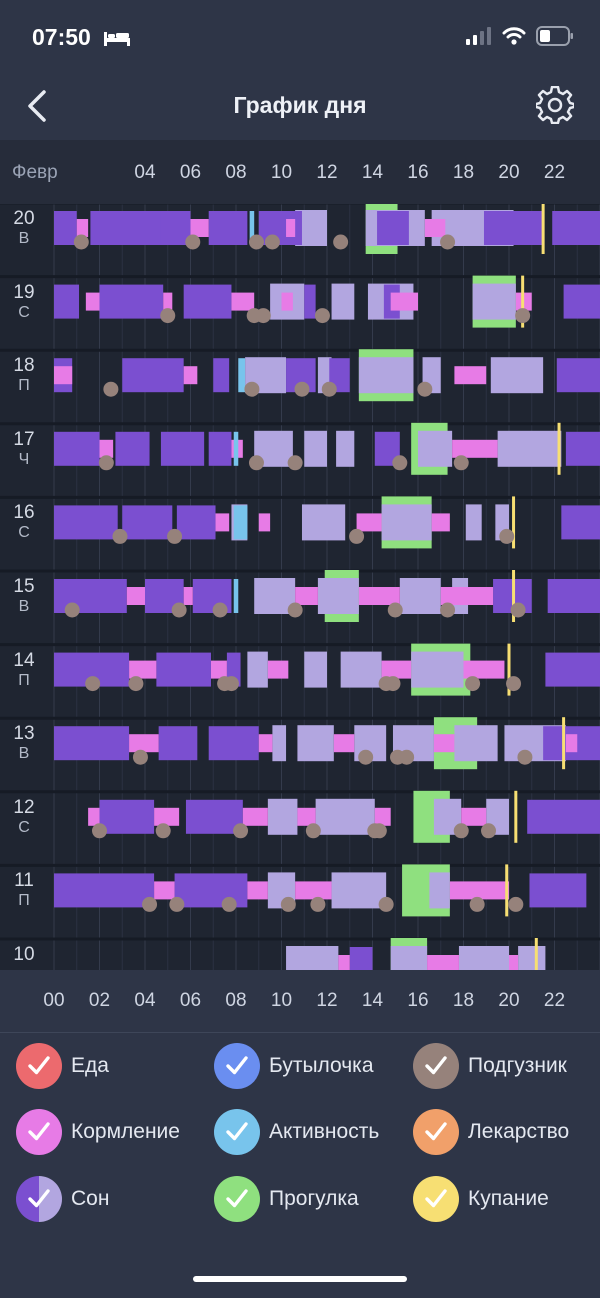 Image resolution: width=600 pixels, height=1298 pixels. Describe the element at coordinates (24, 292) in the screenshot. I see `day-number: 19` at that location.